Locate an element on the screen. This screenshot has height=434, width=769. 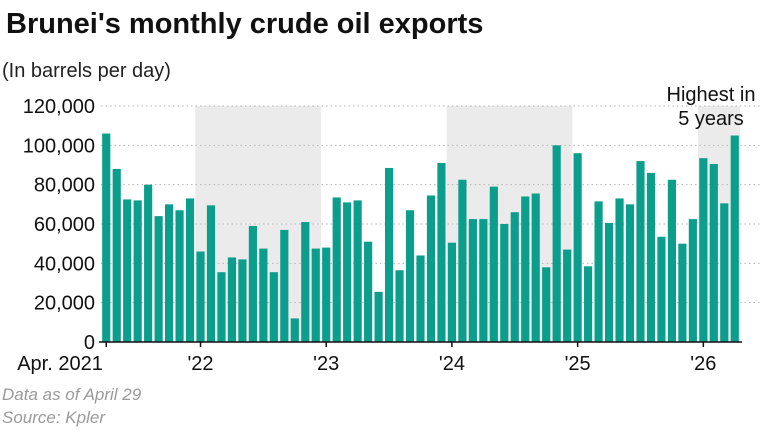
x-tick-label: '22 is located at coordinates (200, 364).